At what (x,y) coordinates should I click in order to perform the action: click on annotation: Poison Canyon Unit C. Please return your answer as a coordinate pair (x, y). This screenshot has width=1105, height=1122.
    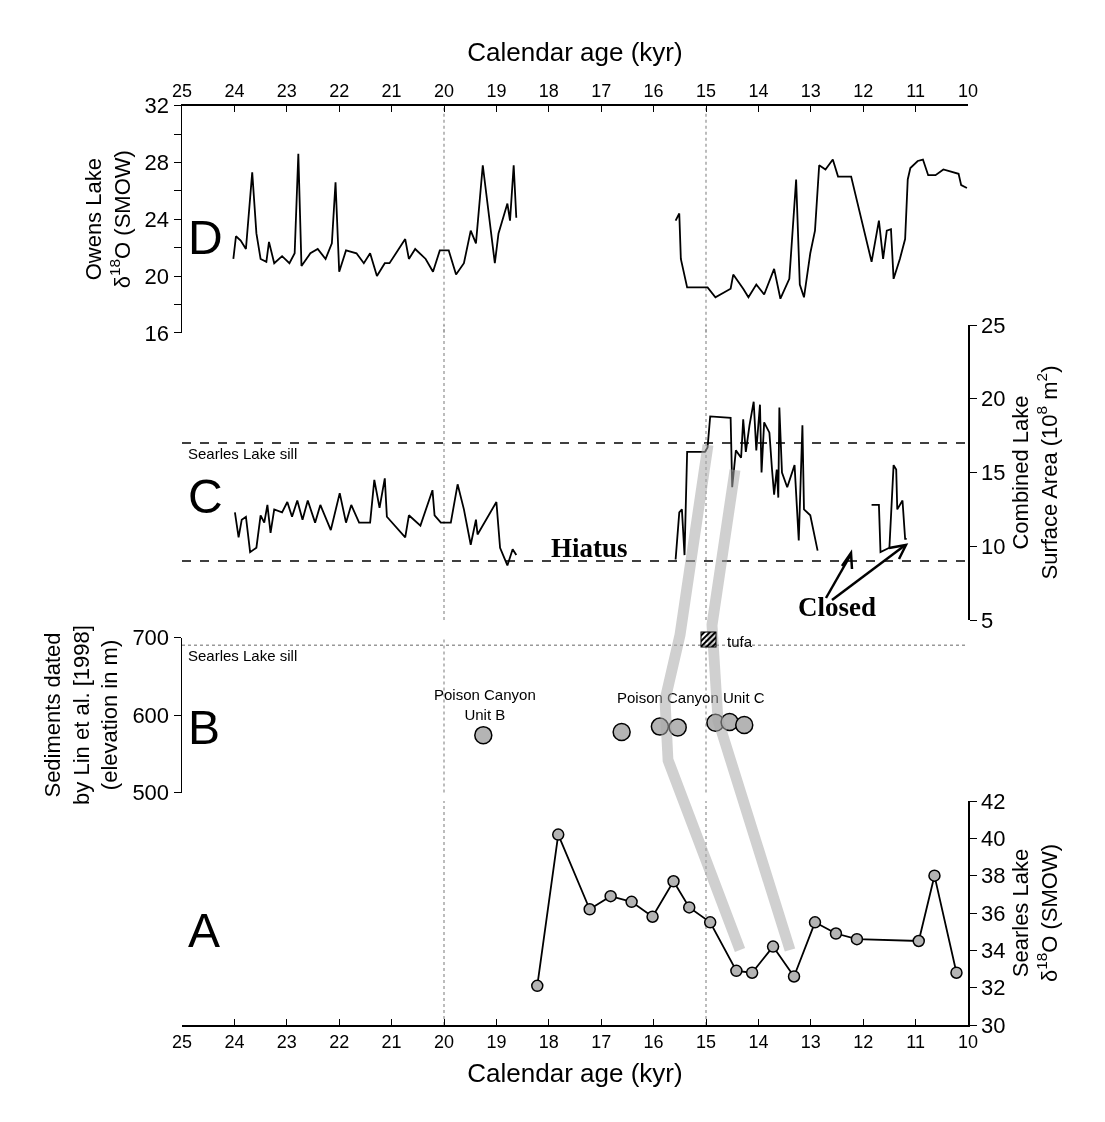
    Looking at the image, I should click on (691, 697).